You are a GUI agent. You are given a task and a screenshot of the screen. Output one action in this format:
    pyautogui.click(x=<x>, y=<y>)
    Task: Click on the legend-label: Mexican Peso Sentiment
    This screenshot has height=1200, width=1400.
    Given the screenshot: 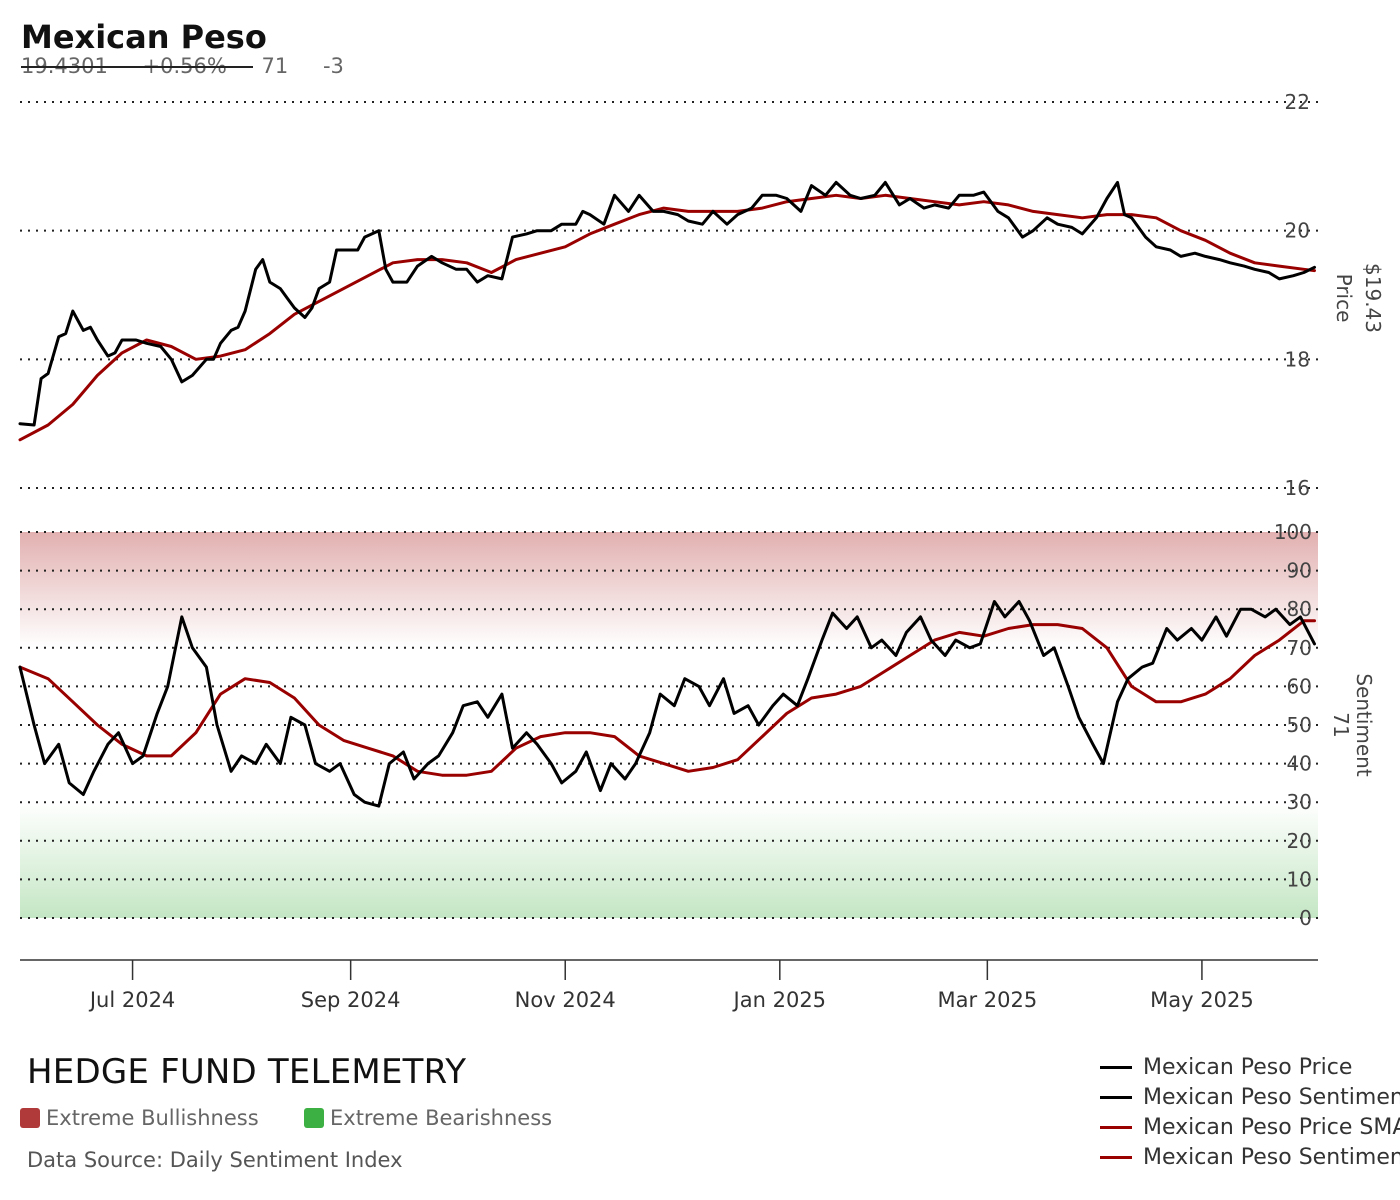 What is the action you would take?
    pyautogui.click(x=1271, y=1097)
    